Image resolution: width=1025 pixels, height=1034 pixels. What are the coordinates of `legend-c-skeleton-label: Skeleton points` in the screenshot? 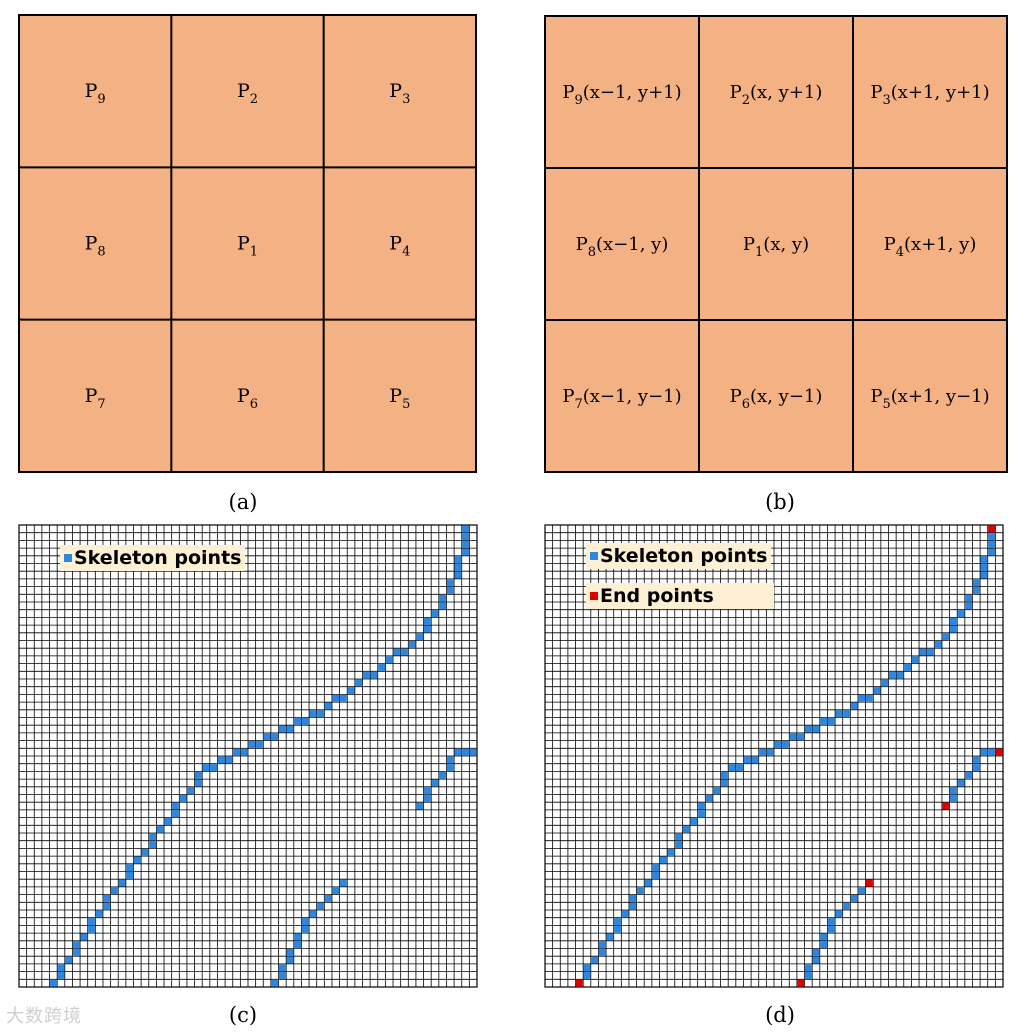 It's located at (158, 558).